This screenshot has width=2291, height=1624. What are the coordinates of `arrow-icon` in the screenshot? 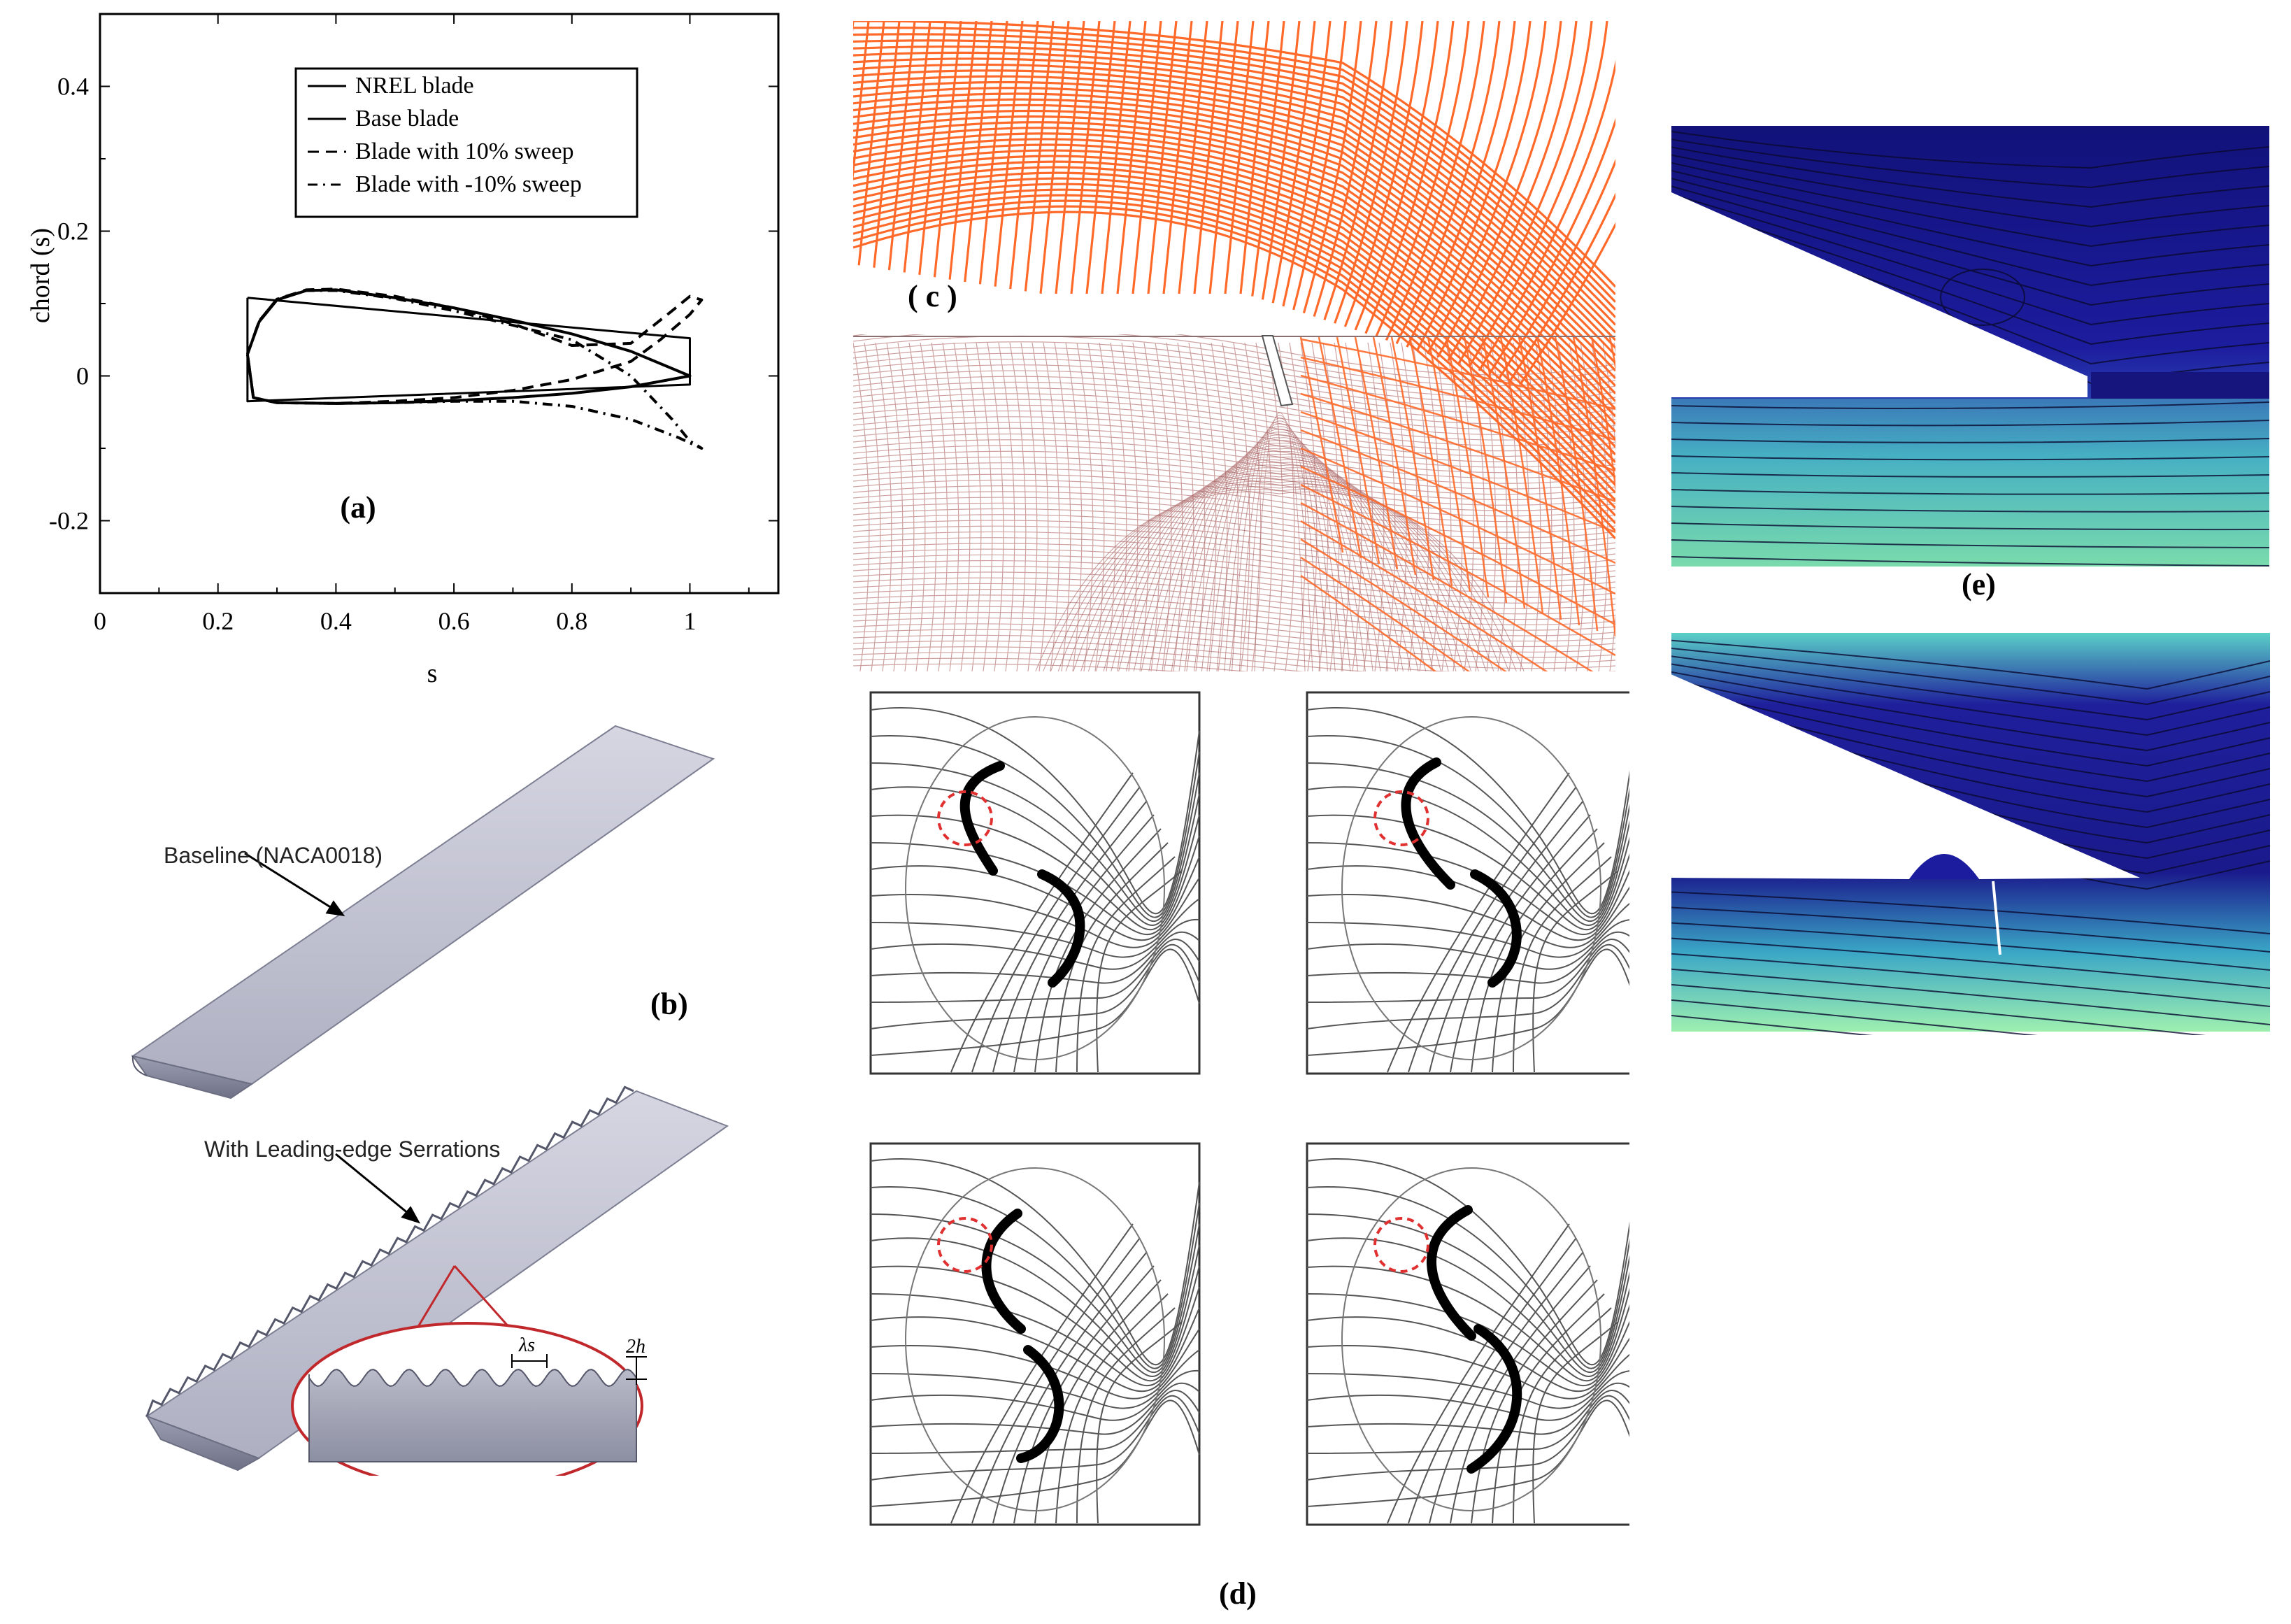 It's located at (332, 1038).